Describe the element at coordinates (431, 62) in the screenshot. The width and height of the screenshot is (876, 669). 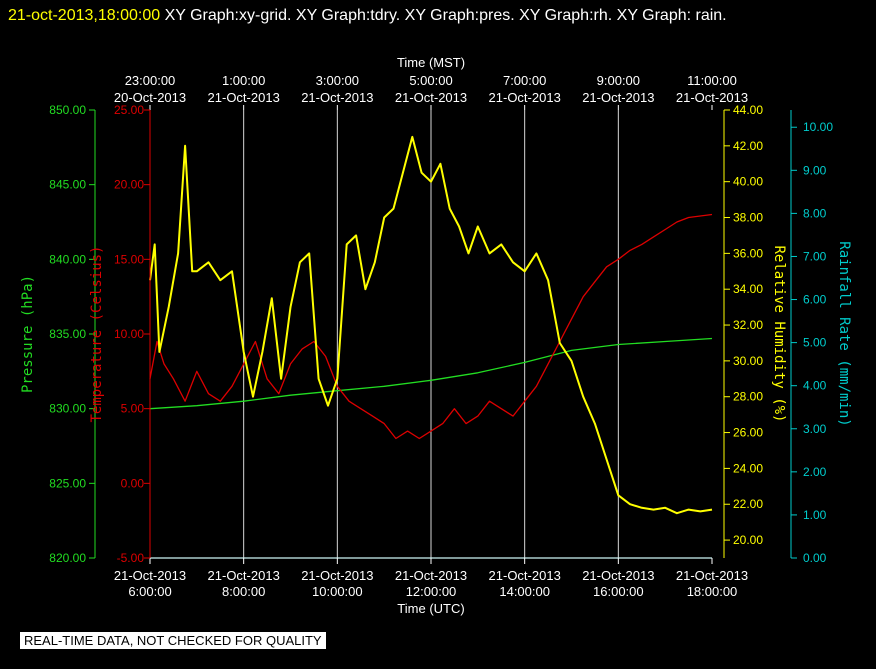
I see `top-axis-label: Time (MST)` at that location.